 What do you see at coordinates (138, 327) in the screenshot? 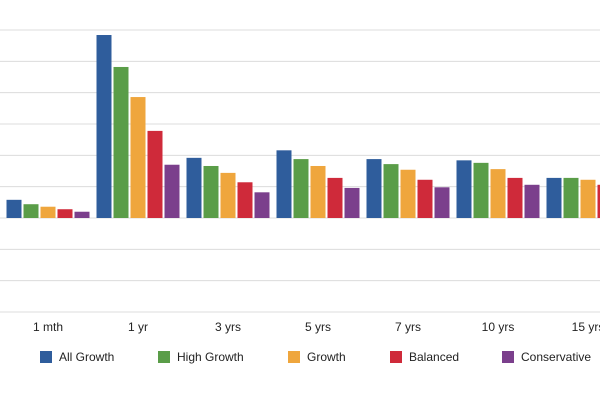
I see `x-tick-label: 1 yr` at bounding box center [138, 327].